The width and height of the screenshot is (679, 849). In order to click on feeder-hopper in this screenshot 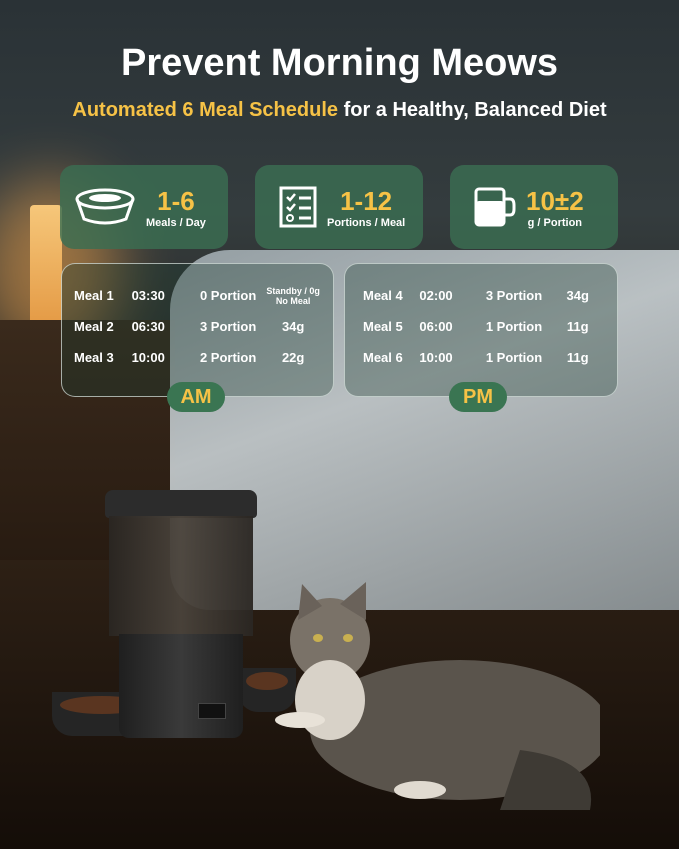, I will do `click(181, 576)`.